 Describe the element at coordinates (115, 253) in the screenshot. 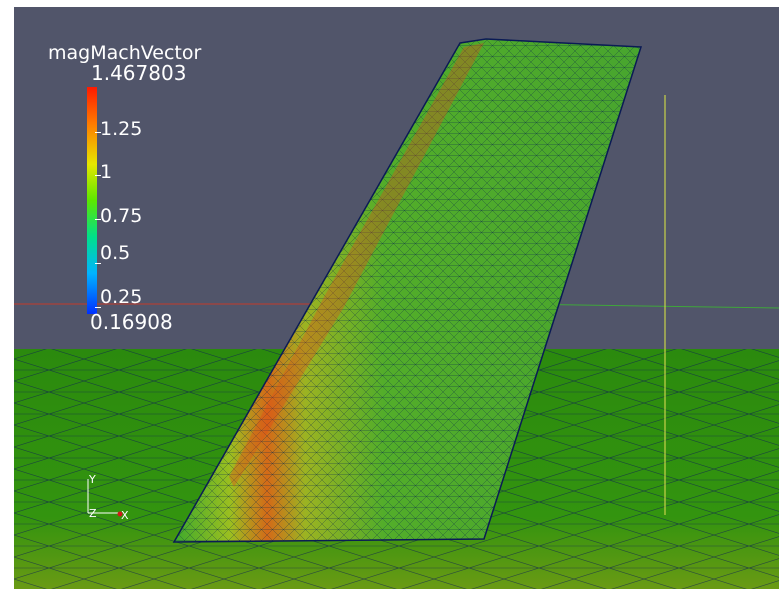

I see `colormap-tick-label: 0.5` at that location.